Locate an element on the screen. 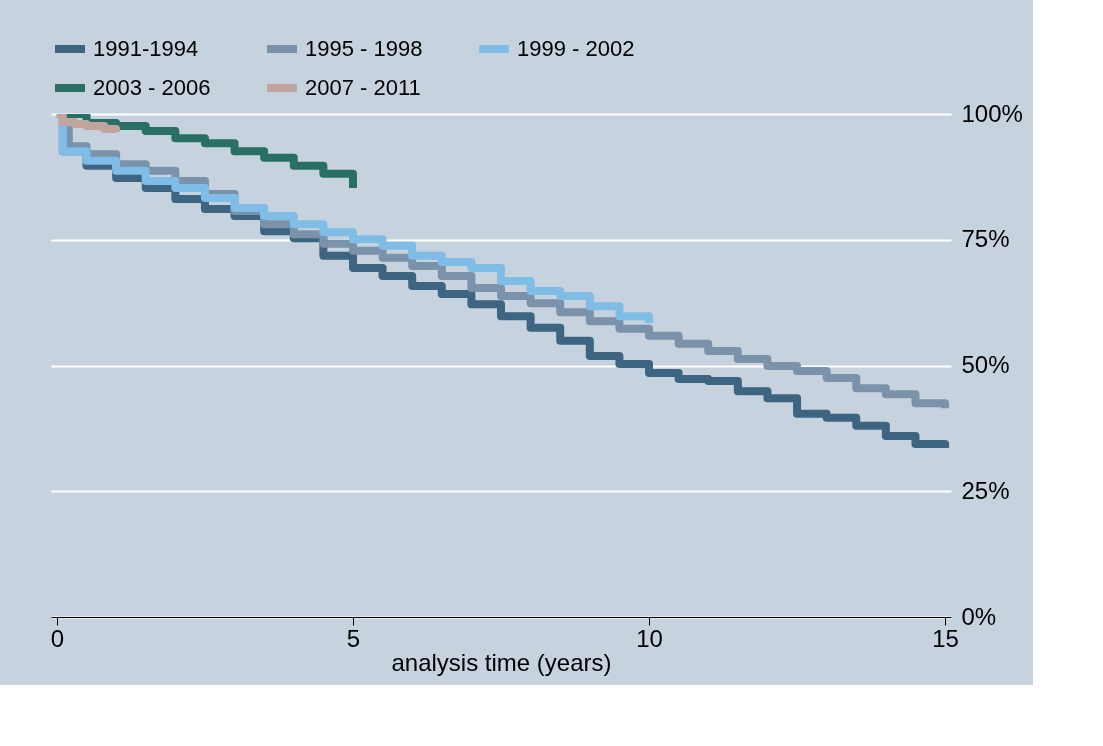 The image size is (1103, 746). y-tick-label: 75% is located at coordinates (985, 239).